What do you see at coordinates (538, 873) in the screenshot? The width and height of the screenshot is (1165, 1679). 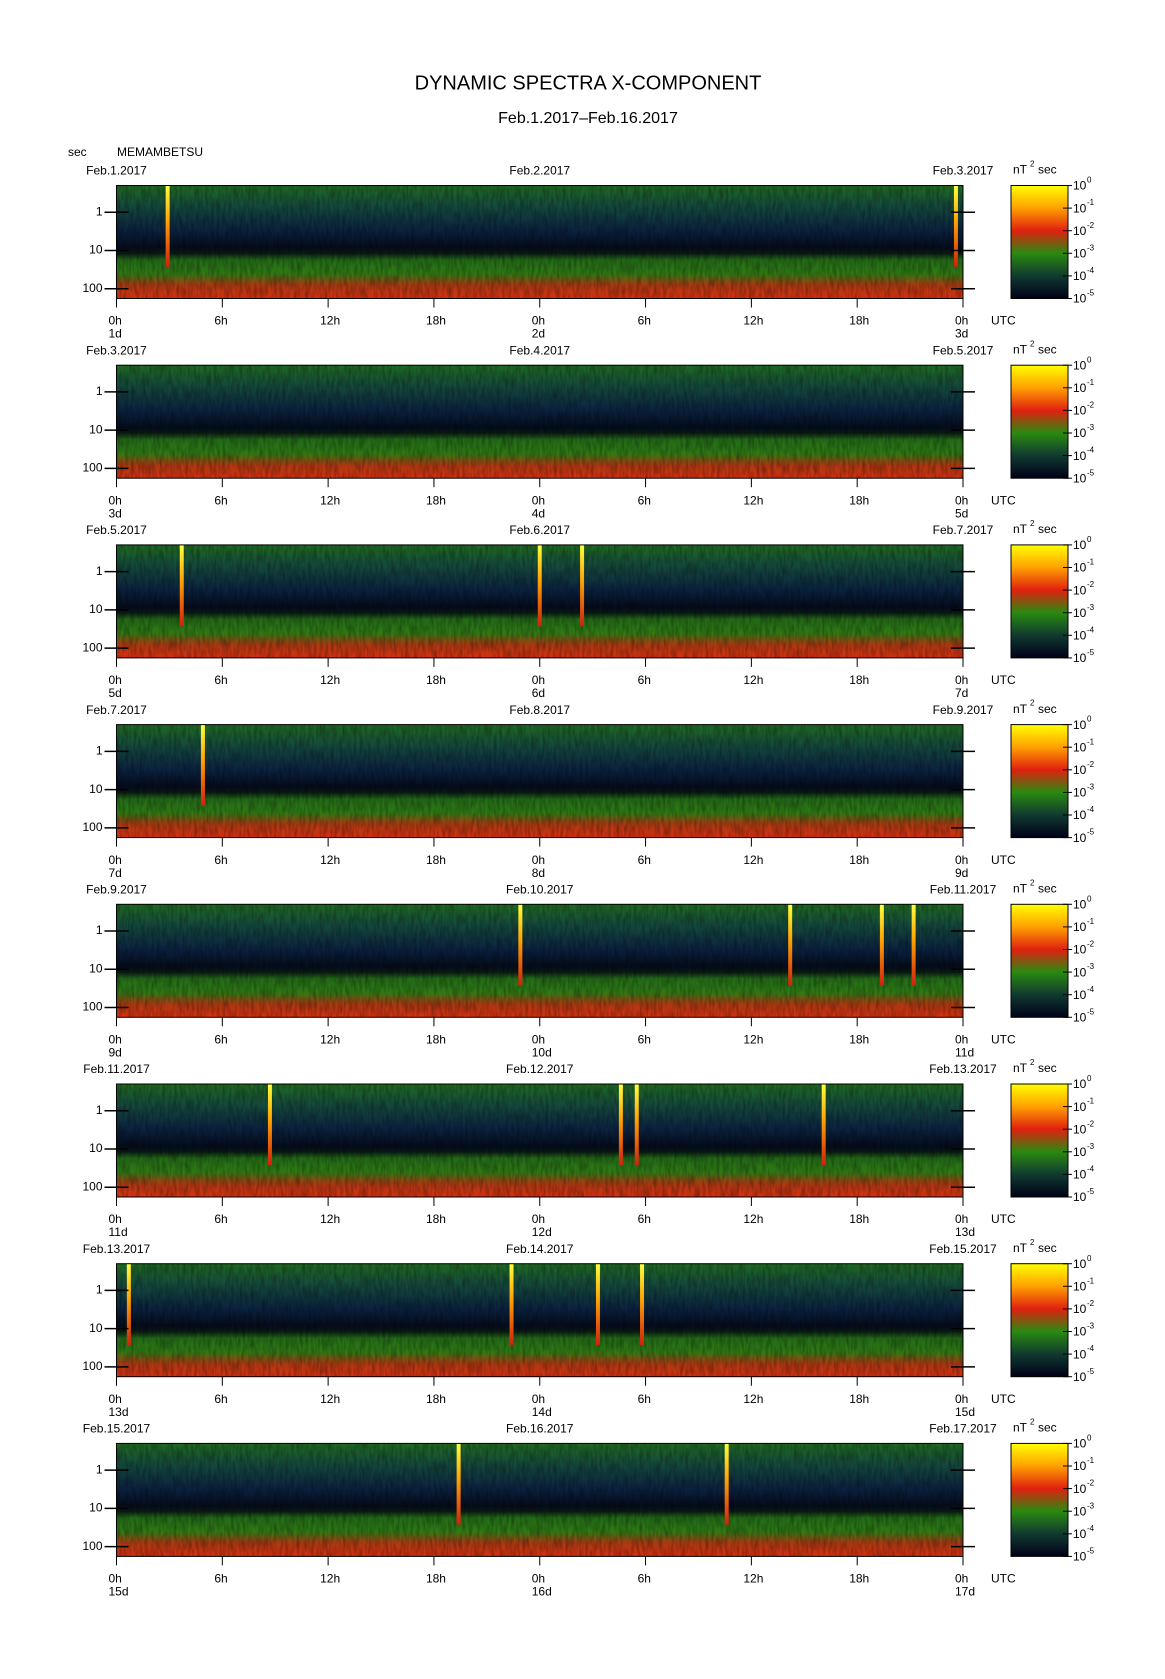 I see `day-label: 8d` at bounding box center [538, 873].